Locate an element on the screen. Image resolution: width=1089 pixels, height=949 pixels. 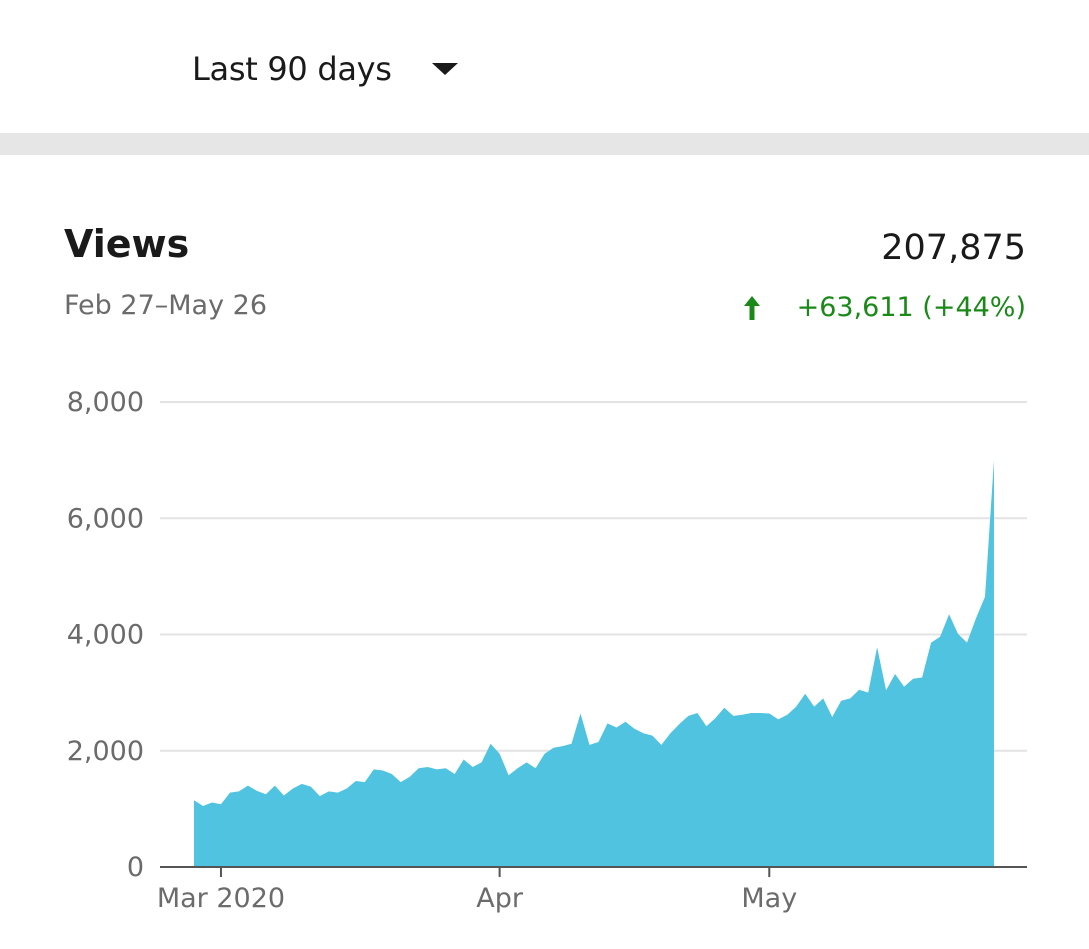
date-range-dropdown: Last 90 days is located at coordinates (325, 69).